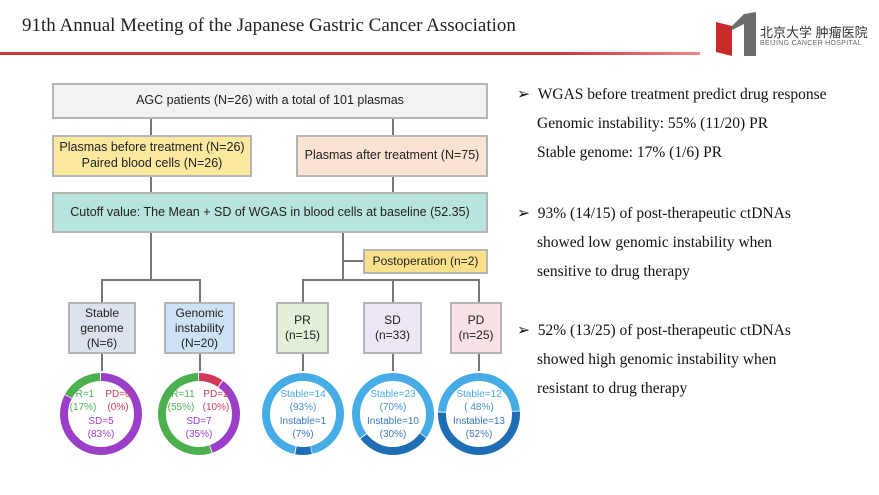  Describe the element at coordinates (199, 312) in the screenshot. I see `group-label: Genomic` at that location.